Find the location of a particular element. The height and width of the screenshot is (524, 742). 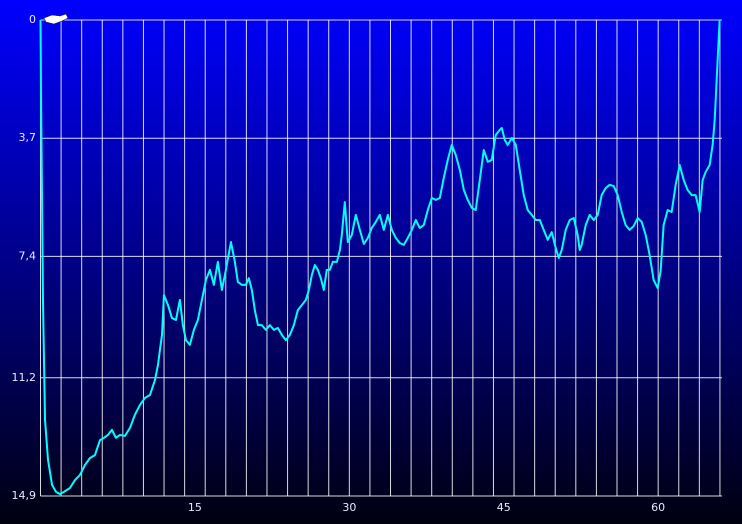

x-tick-label: 60 is located at coordinates (658, 507).